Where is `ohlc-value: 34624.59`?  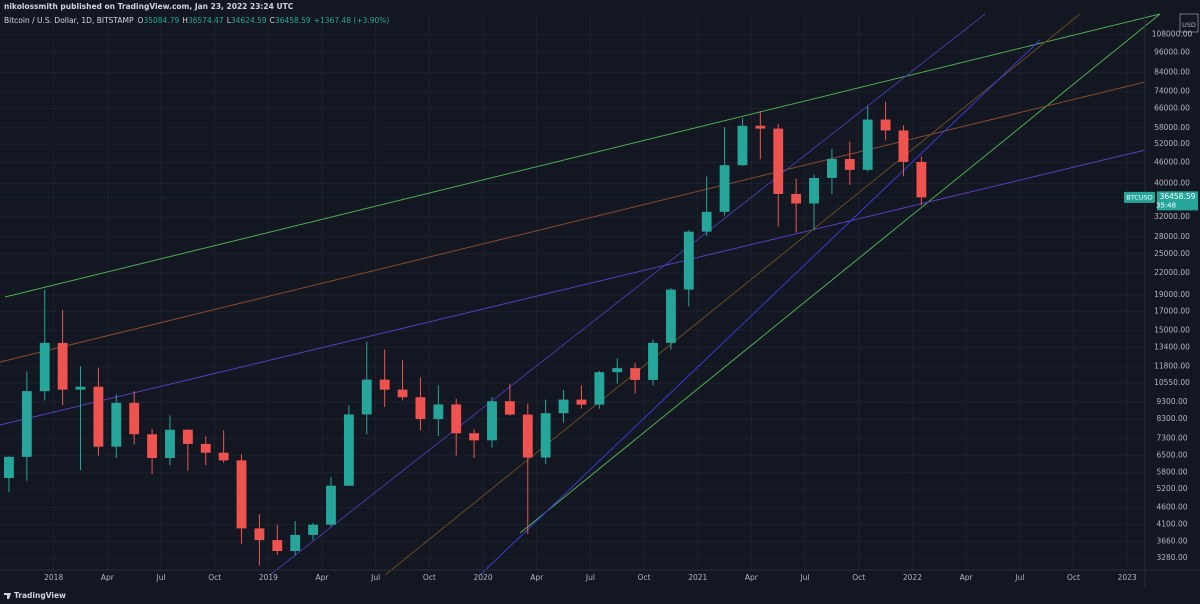
ohlc-value: 34624.59 is located at coordinates (249, 20).